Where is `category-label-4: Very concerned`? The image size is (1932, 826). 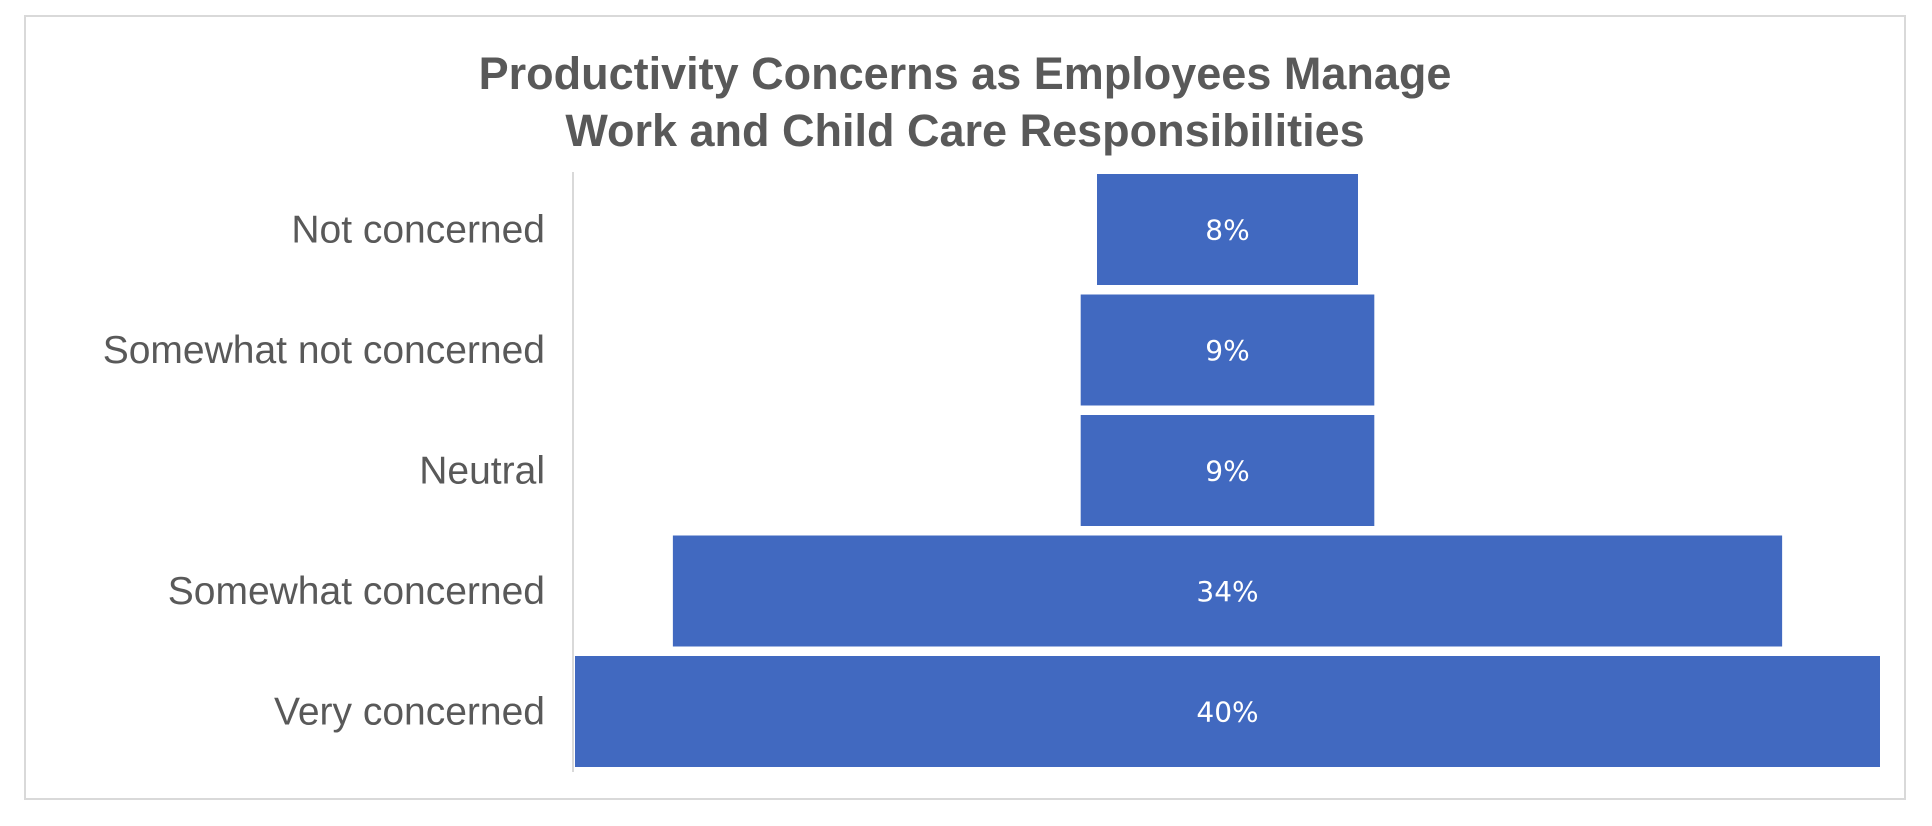
category-label-4: Very concerned is located at coordinates (409, 712).